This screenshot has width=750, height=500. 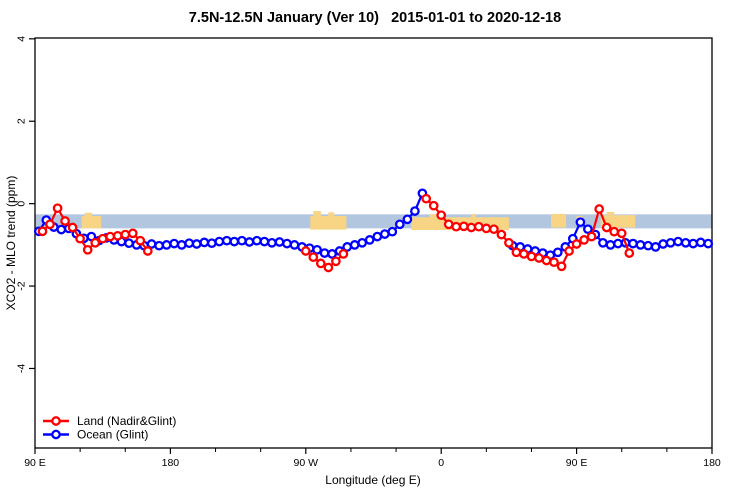 What do you see at coordinates (126, 421) in the screenshot?
I see `legend-label: Land (Nadir&Glint)` at bounding box center [126, 421].